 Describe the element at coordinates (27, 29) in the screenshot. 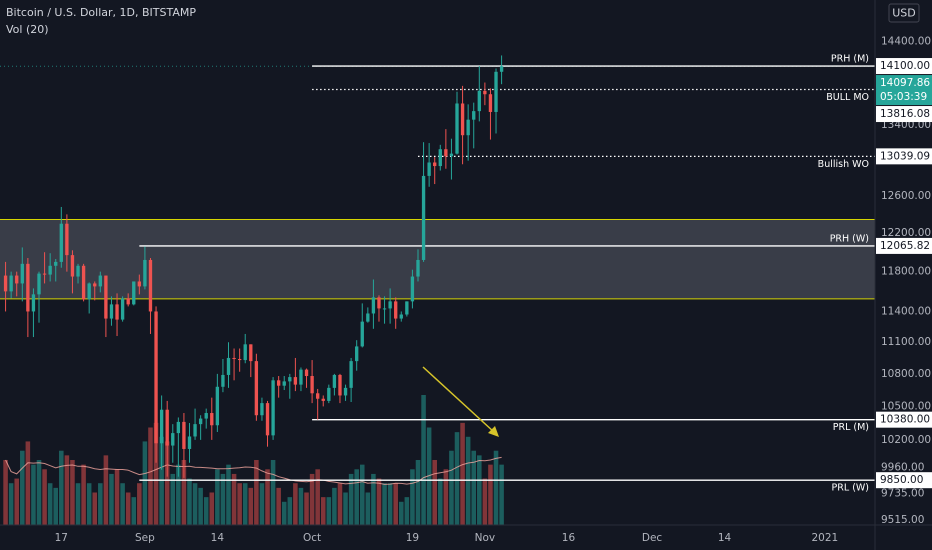

I see `indicator-label: Vol (20)` at that location.